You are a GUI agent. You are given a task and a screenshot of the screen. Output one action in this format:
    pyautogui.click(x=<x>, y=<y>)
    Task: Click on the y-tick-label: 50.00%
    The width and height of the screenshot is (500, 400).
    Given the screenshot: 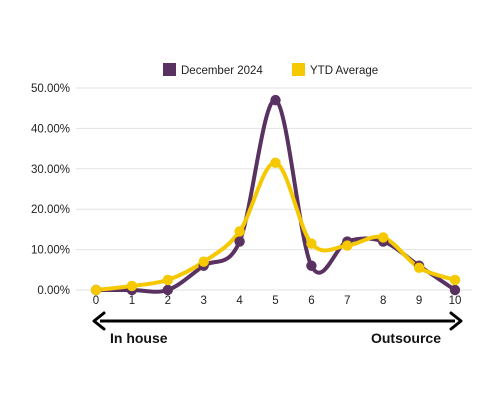 What is the action you would take?
    pyautogui.click(x=50, y=89)
    